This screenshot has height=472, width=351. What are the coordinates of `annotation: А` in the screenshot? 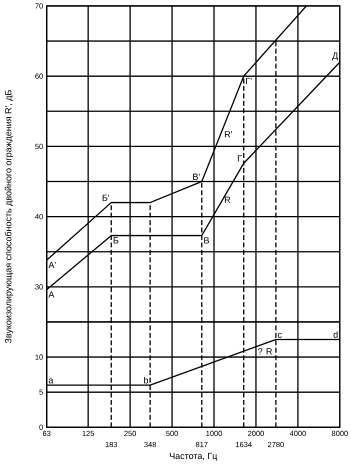 It's located at (51, 294).